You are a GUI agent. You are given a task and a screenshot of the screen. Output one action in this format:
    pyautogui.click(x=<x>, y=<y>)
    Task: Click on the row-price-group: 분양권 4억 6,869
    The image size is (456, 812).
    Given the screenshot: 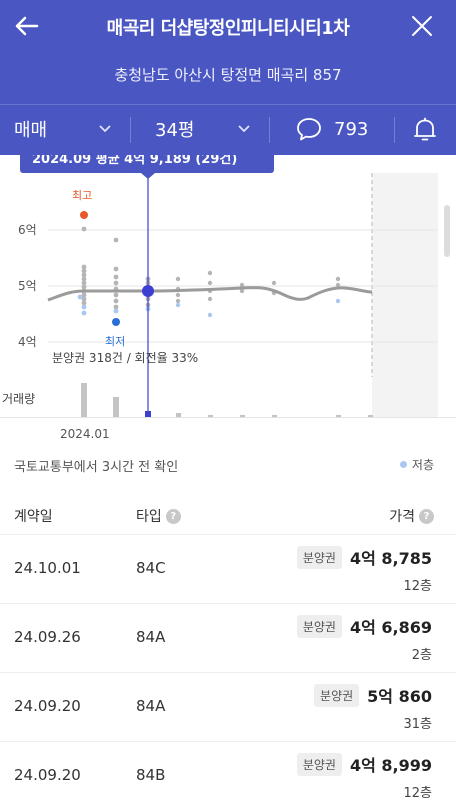 What is the action you would take?
    pyautogui.click(x=364, y=626)
    